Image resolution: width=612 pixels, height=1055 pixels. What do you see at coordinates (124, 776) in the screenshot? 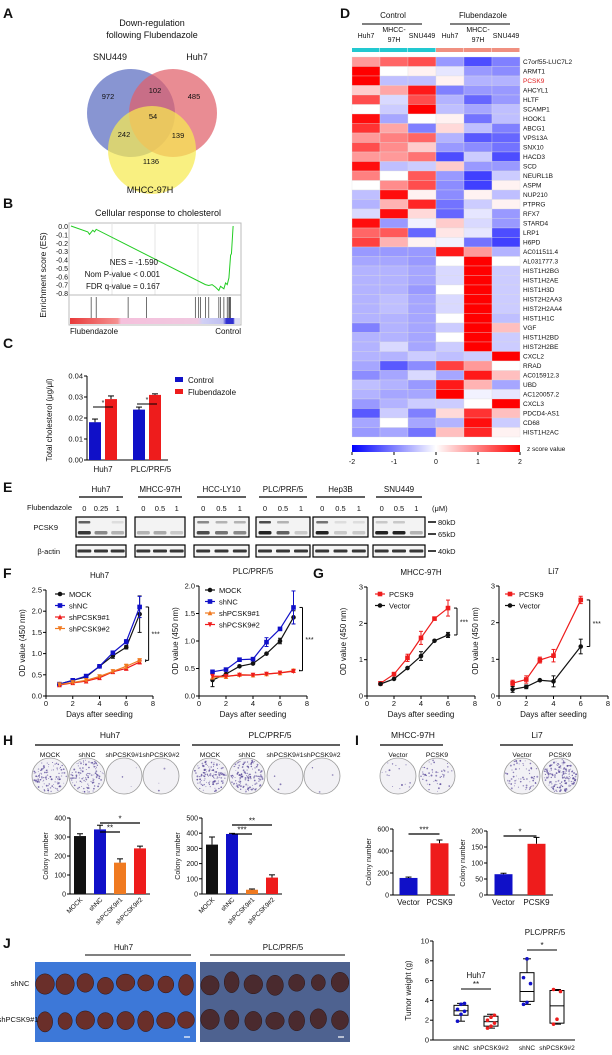
I see `culture-dish` at bounding box center [124, 776].